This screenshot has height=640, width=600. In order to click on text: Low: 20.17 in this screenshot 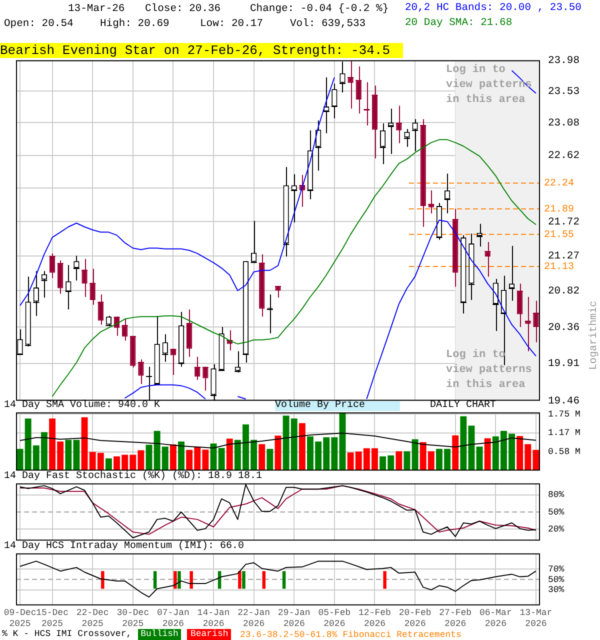, I will do `click(232, 24)`.